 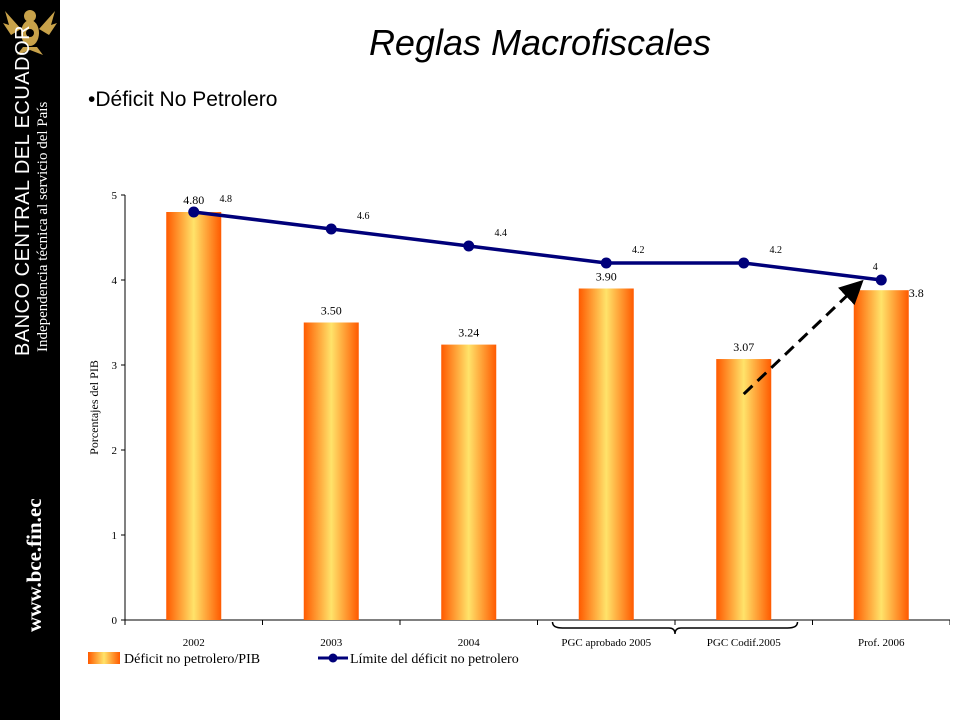 I want to click on y-tick-label: 1, so click(x=115, y=536).